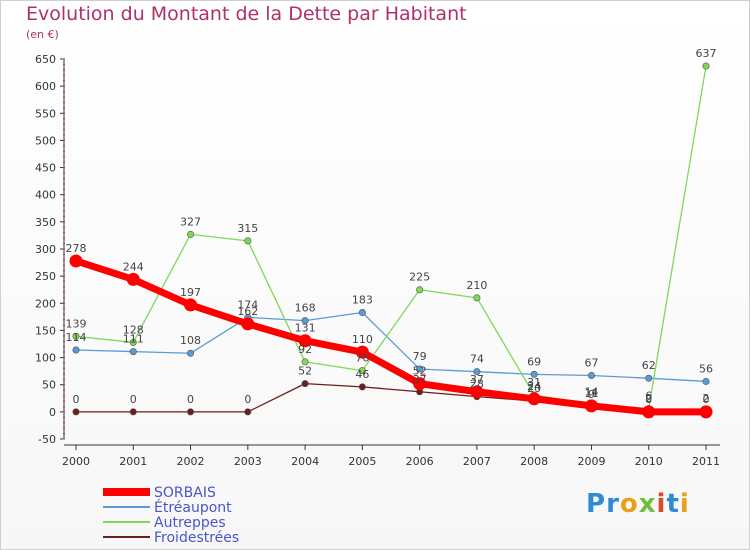 This screenshot has height=550, width=750. I want to click on x-tick-label: 2001, so click(133, 461).